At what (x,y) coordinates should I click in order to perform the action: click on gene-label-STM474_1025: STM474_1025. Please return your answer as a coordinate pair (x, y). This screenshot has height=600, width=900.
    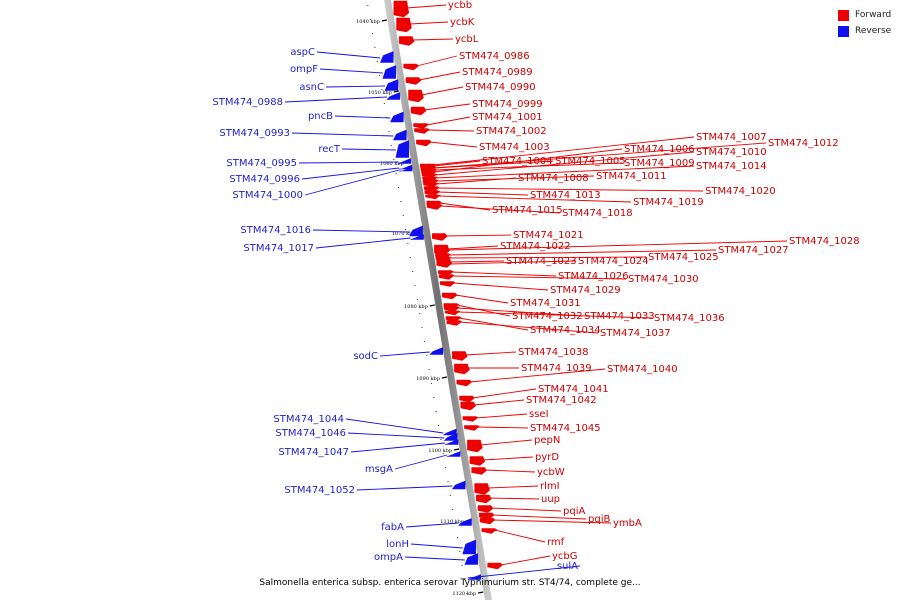
    Looking at the image, I should click on (683, 257).